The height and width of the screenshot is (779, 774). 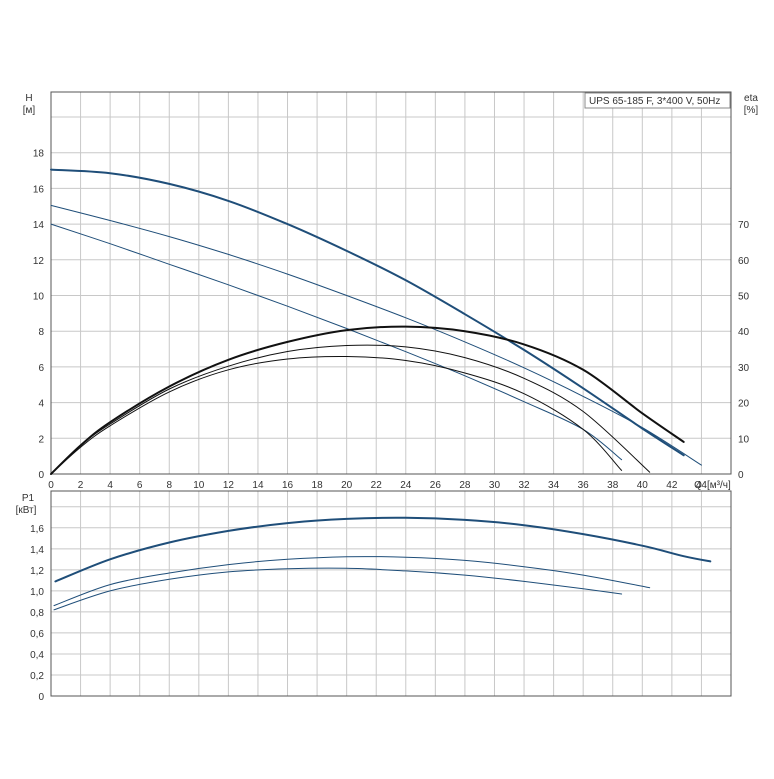 I want to click on p1-tick-label: 0,6, so click(x=37, y=634).